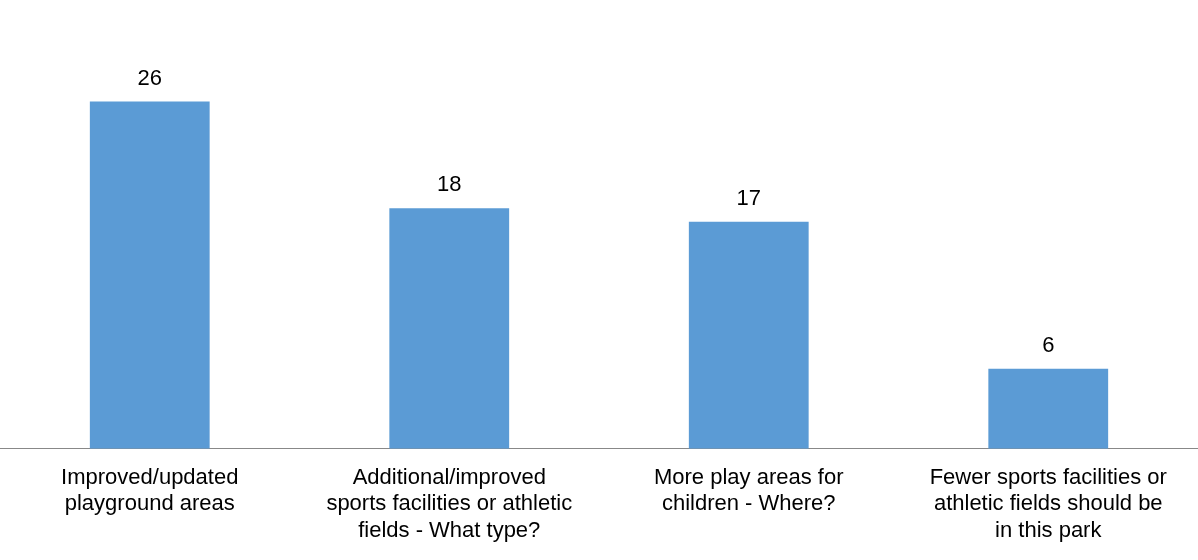 Image resolution: width=1198 pixels, height=560 pixels. I want to click on data-label: 26, so click(149, 77).